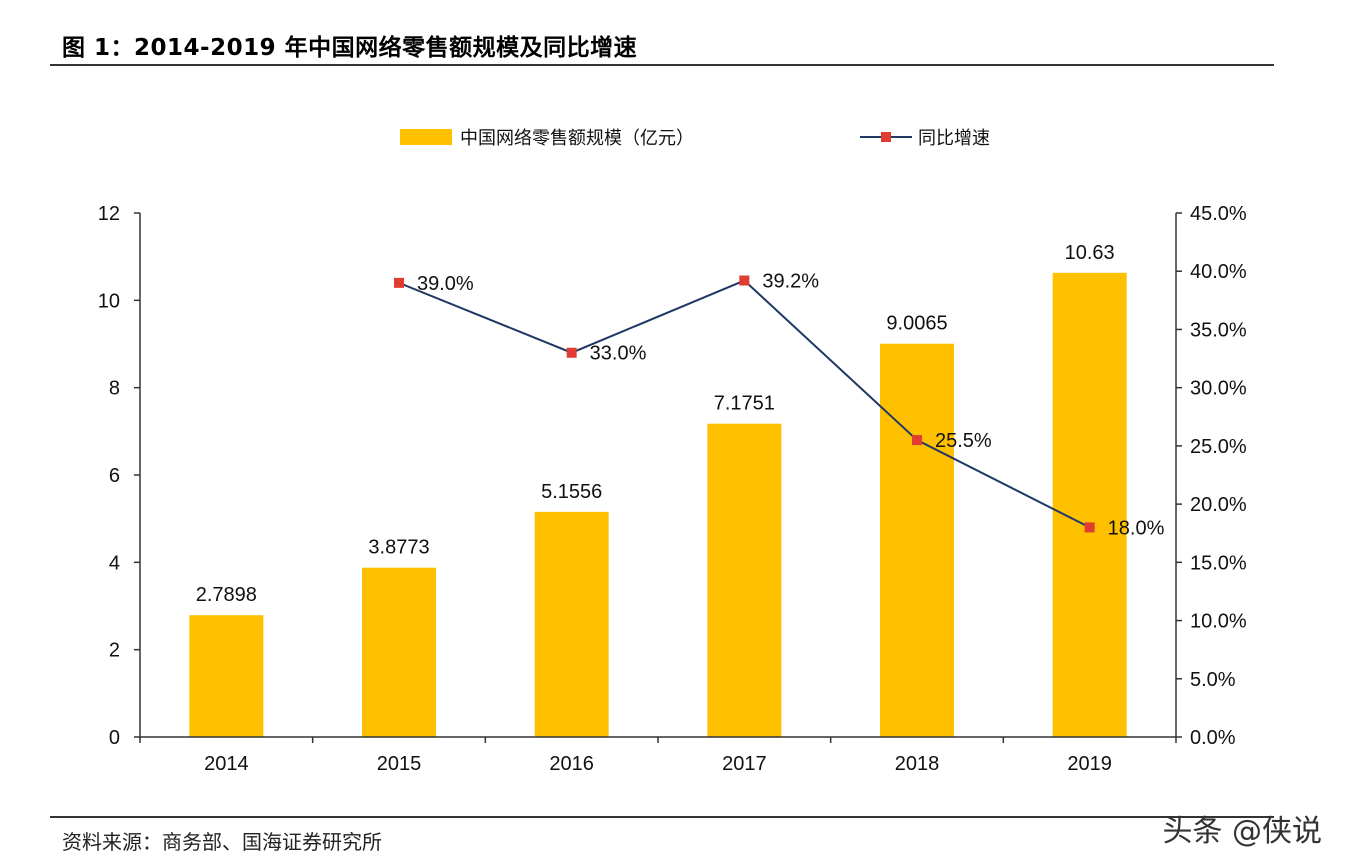  Describe the element at coordinates (1136, 528) in the screenshot. I see `line-value-label: 18.0%` at that location.